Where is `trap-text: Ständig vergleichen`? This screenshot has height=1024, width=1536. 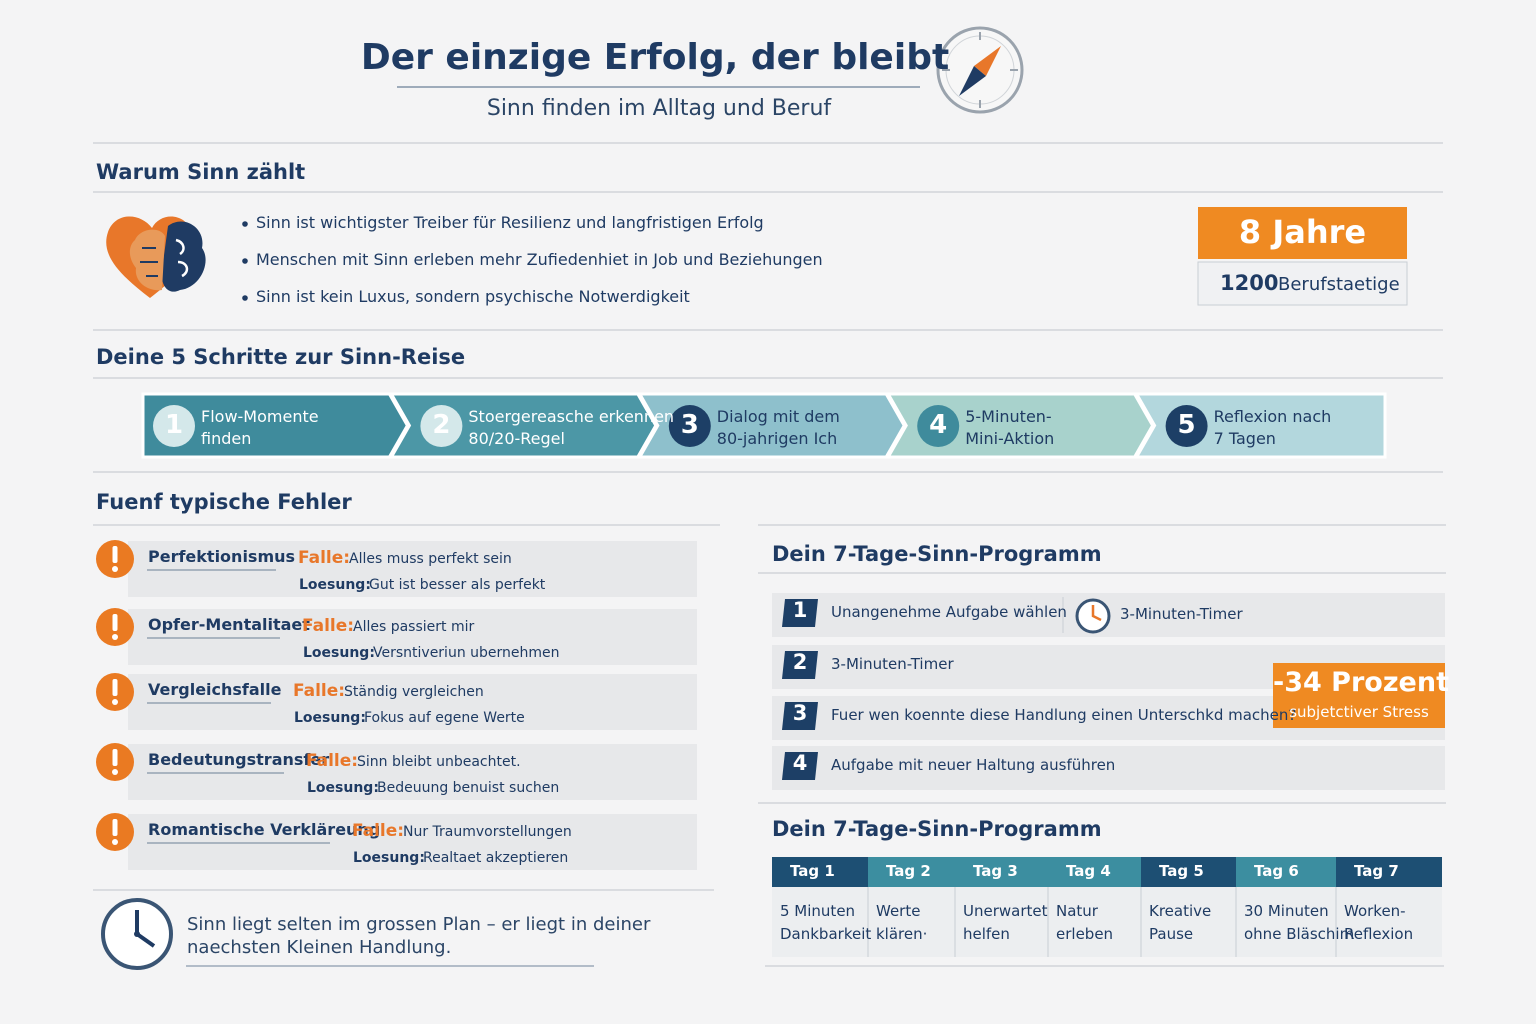
trap-text: Ständig vergleichen is located at coordinates (414, 692).